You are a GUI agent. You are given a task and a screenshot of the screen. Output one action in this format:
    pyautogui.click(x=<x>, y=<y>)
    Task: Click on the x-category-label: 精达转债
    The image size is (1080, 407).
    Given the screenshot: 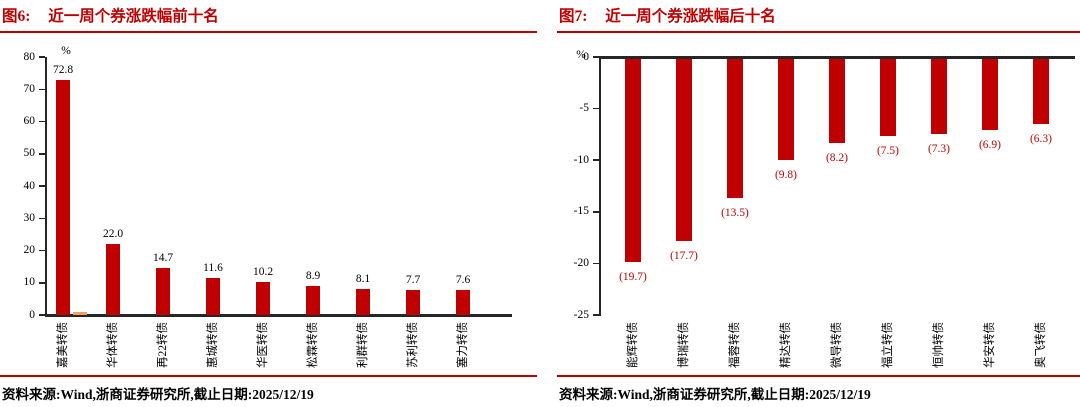 What is the action you would take?
    pyautogui.click(x=786, y=345)
    